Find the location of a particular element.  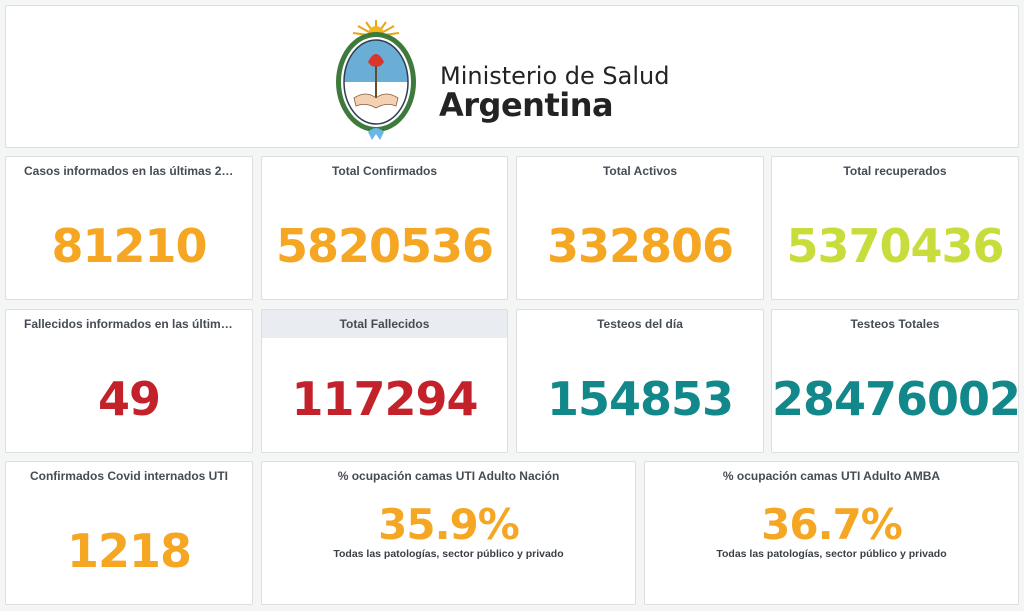

stat-panel-total-recuperados: Total recuperados 5370436 is located at coordinates (895, 228).